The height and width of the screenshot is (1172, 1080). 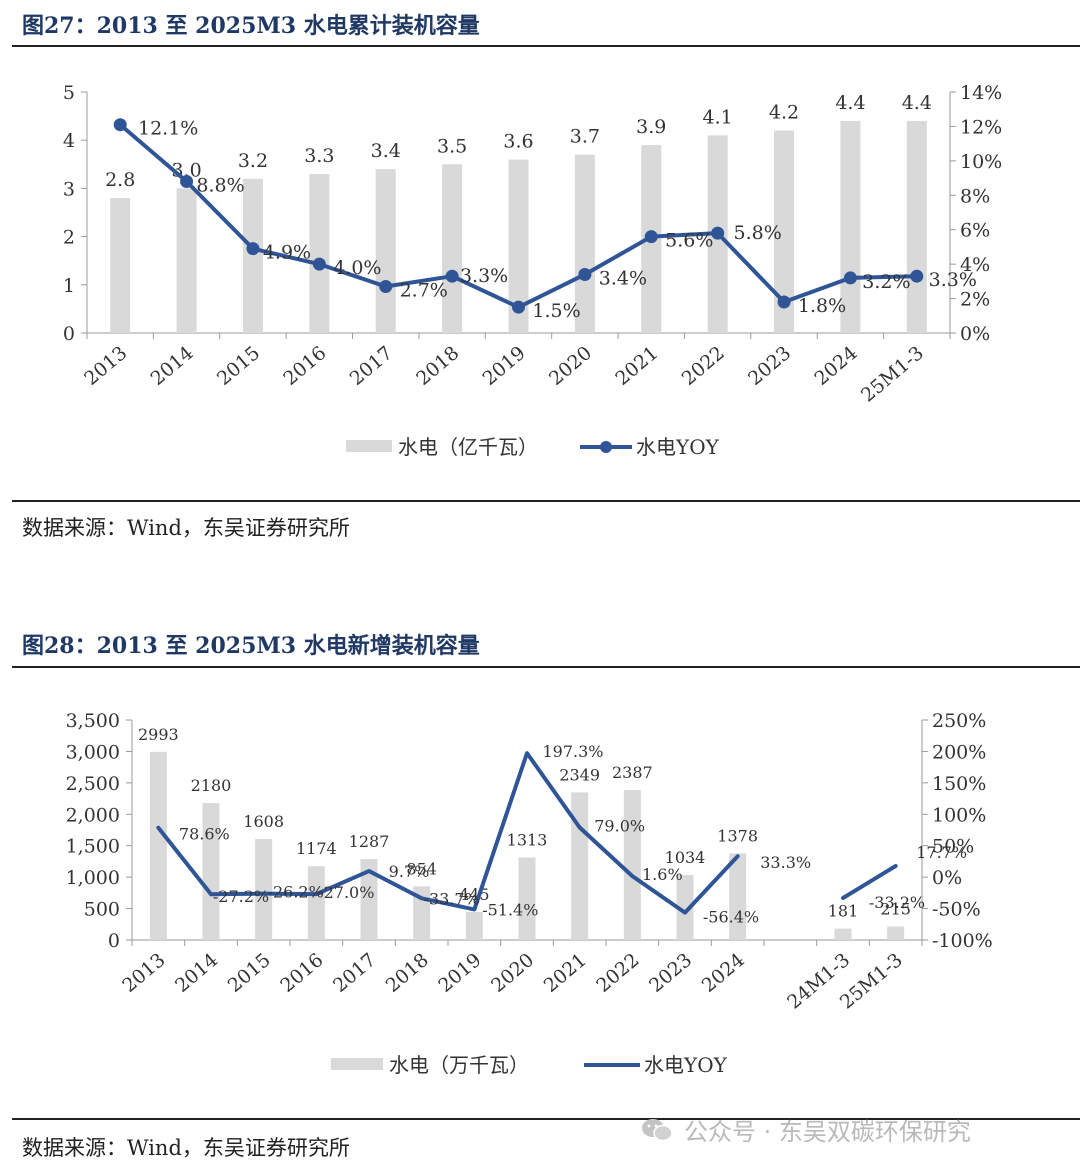 I want to click on legend-bar-label: 水电（万千瓦）, so click(x=459, y=1065).